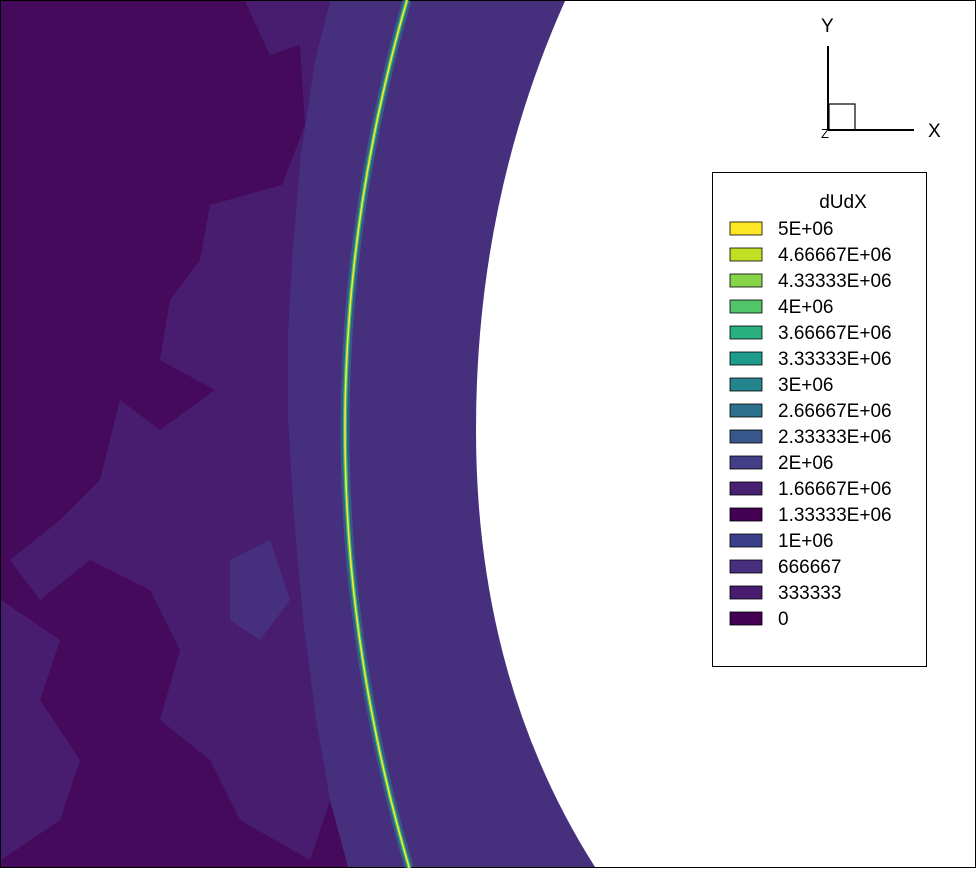 This screenshot has width=976, height=873. Describe the element at coordinates (805, 463) in the screenshot. I see `legend-label-9: 2E+06` at that location.